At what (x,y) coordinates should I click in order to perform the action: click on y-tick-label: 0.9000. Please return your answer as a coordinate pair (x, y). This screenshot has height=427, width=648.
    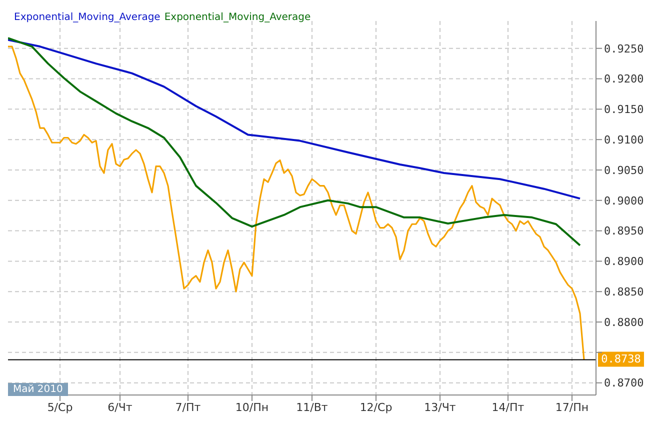
    Looking at the image, I should click on (624, 201).